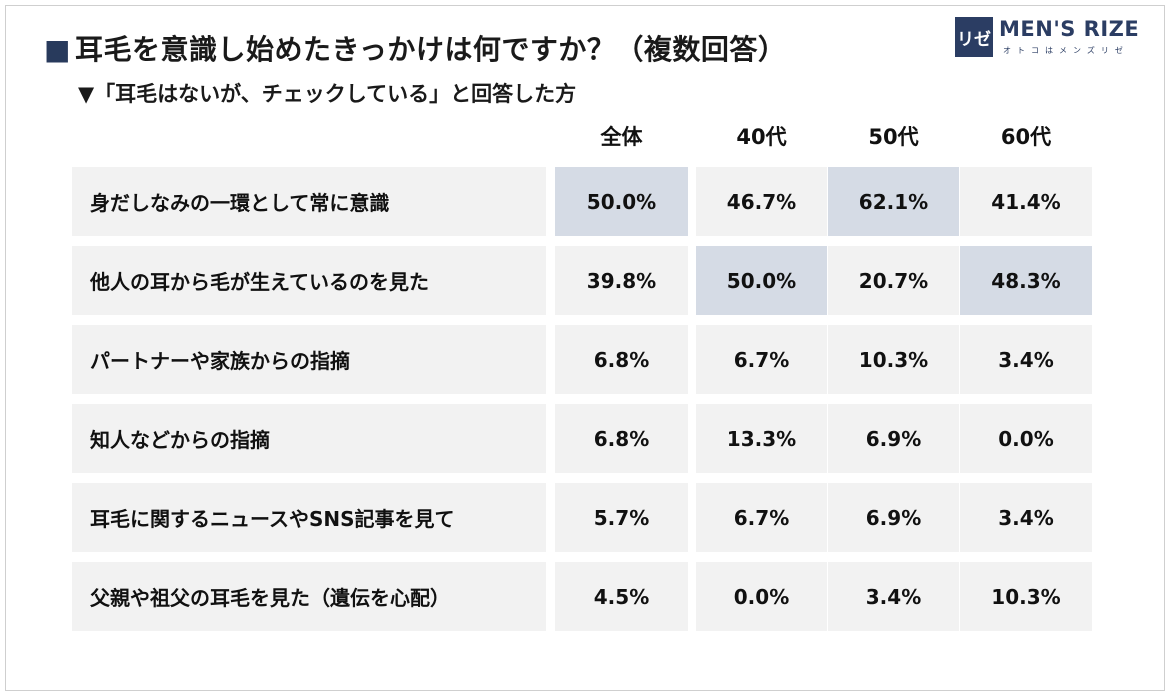 The height and width of the screenshot is (698, 1172). What do you see at coordinates (893, 280) in the screenshot?
I see `value-cell: 20.7%` at bounding box center [893, 280].